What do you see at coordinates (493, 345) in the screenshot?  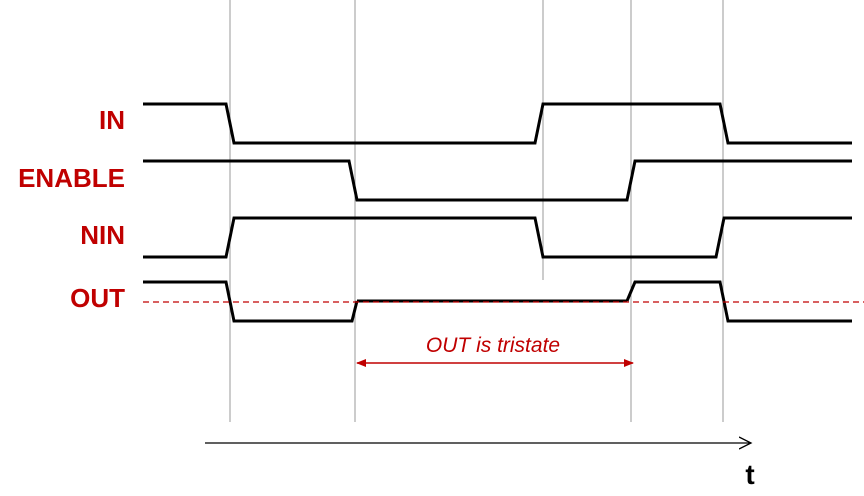 I see `tristate-annotation: OUT is tristate` at bounding box center [493, 345].